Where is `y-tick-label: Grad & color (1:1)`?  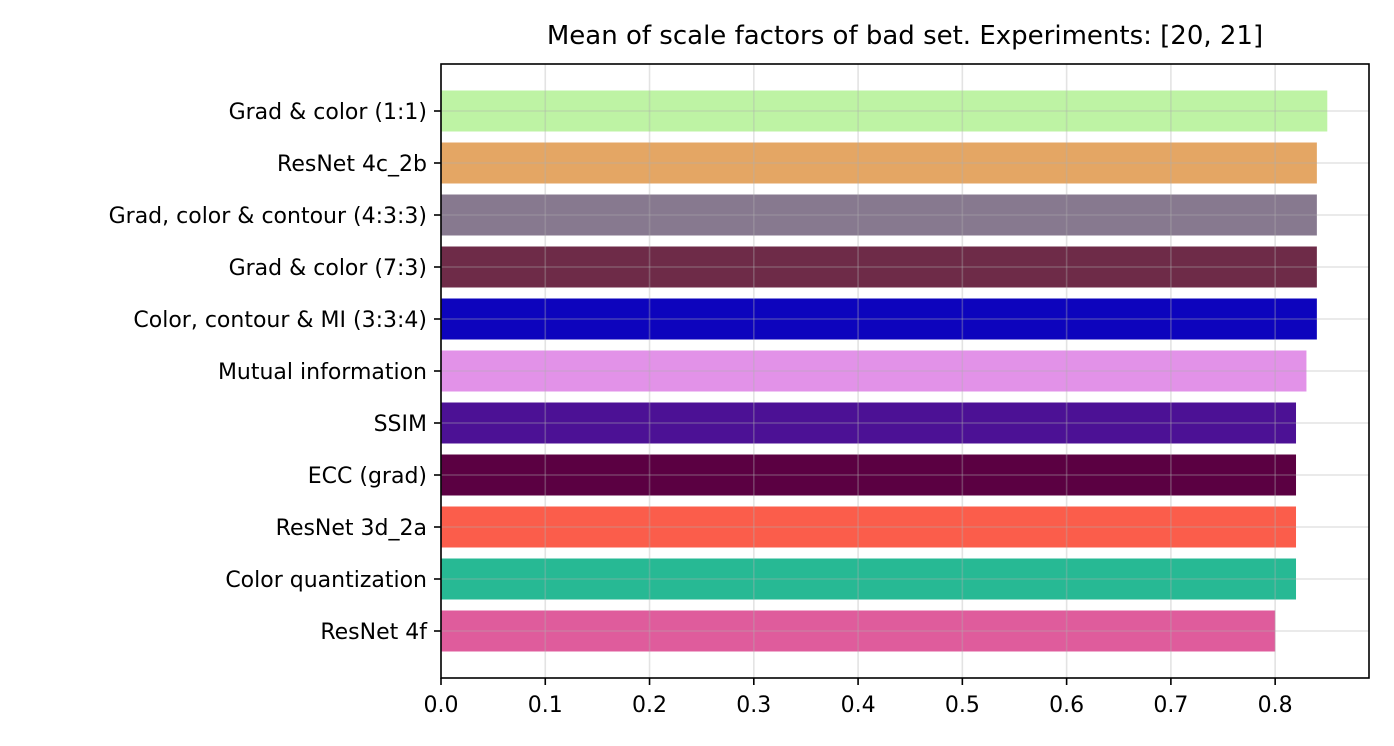 y-tick-label: Grad & color (1:1) is located at coordinates (328, 112).